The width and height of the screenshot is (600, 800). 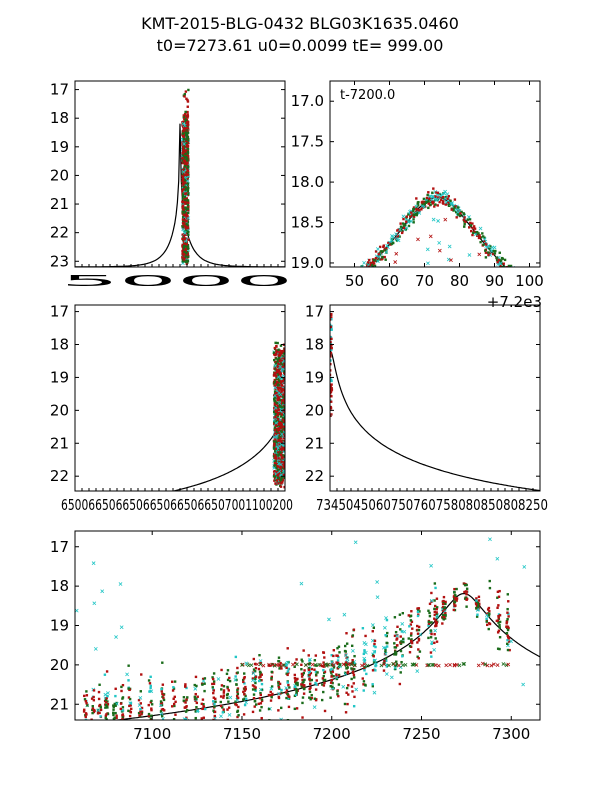 What do you see at coordinates (152, 734) in the screenshot?
I see `x-tick-label: 7100` at bounding box center [152, 734].